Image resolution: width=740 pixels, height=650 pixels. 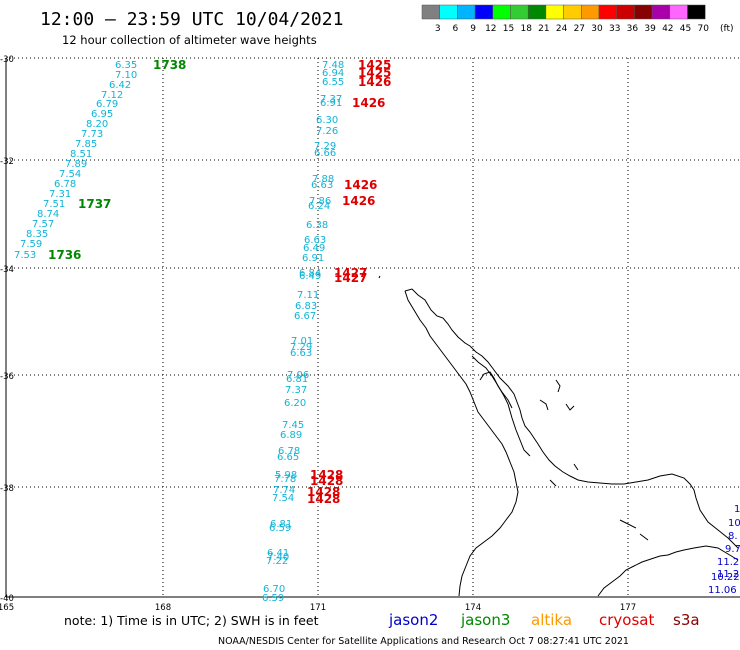 I want to click on swh-value: 10.22, so click(x=725, y=577).